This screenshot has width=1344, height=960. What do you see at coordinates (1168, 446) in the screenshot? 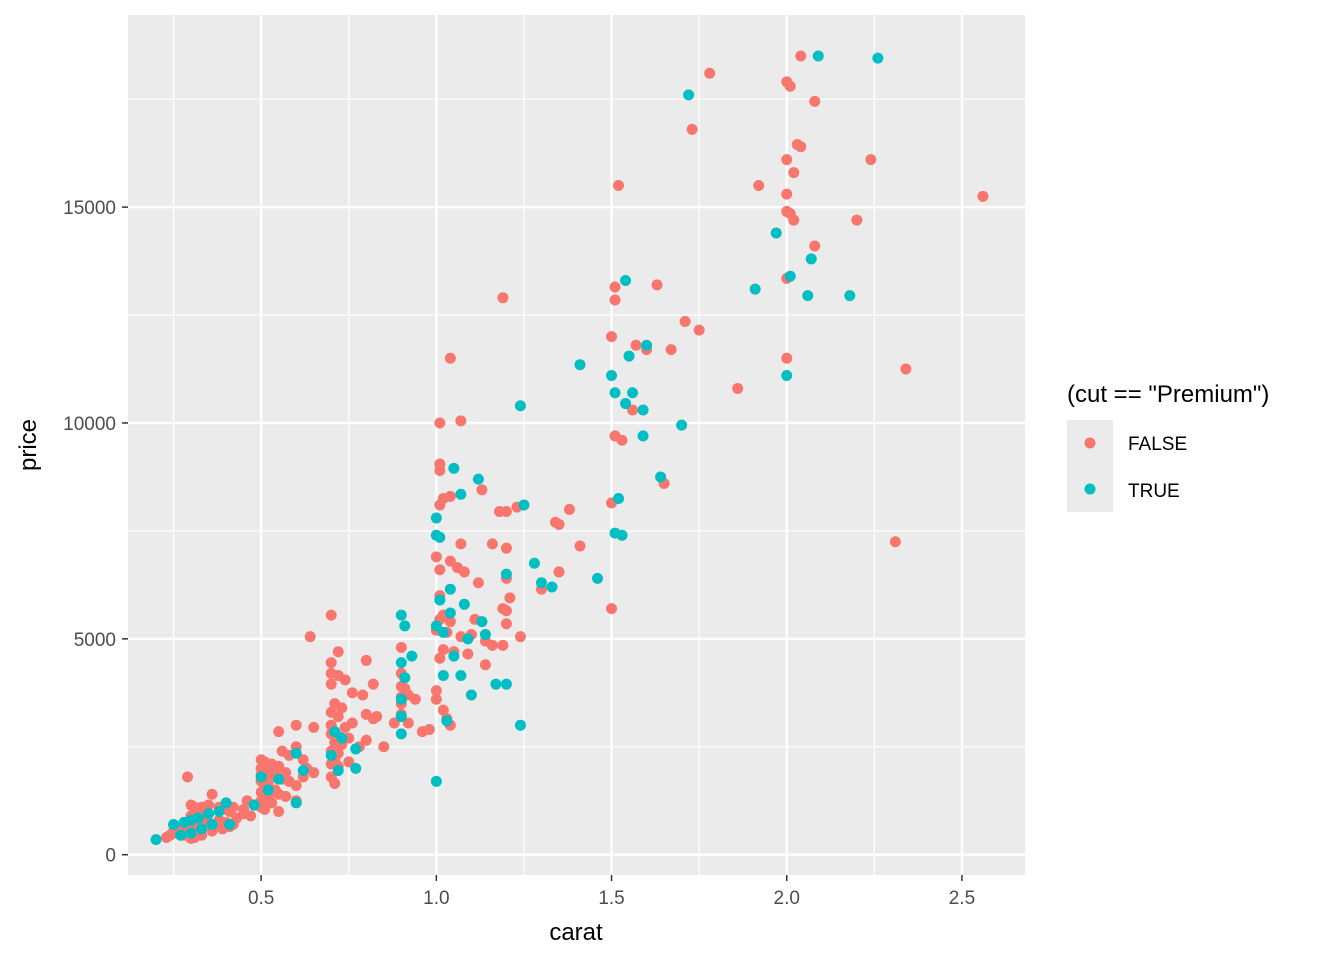
I see `legend: (cut == "Premium") FALSE TRUE` at bounding box center [1168, 446].